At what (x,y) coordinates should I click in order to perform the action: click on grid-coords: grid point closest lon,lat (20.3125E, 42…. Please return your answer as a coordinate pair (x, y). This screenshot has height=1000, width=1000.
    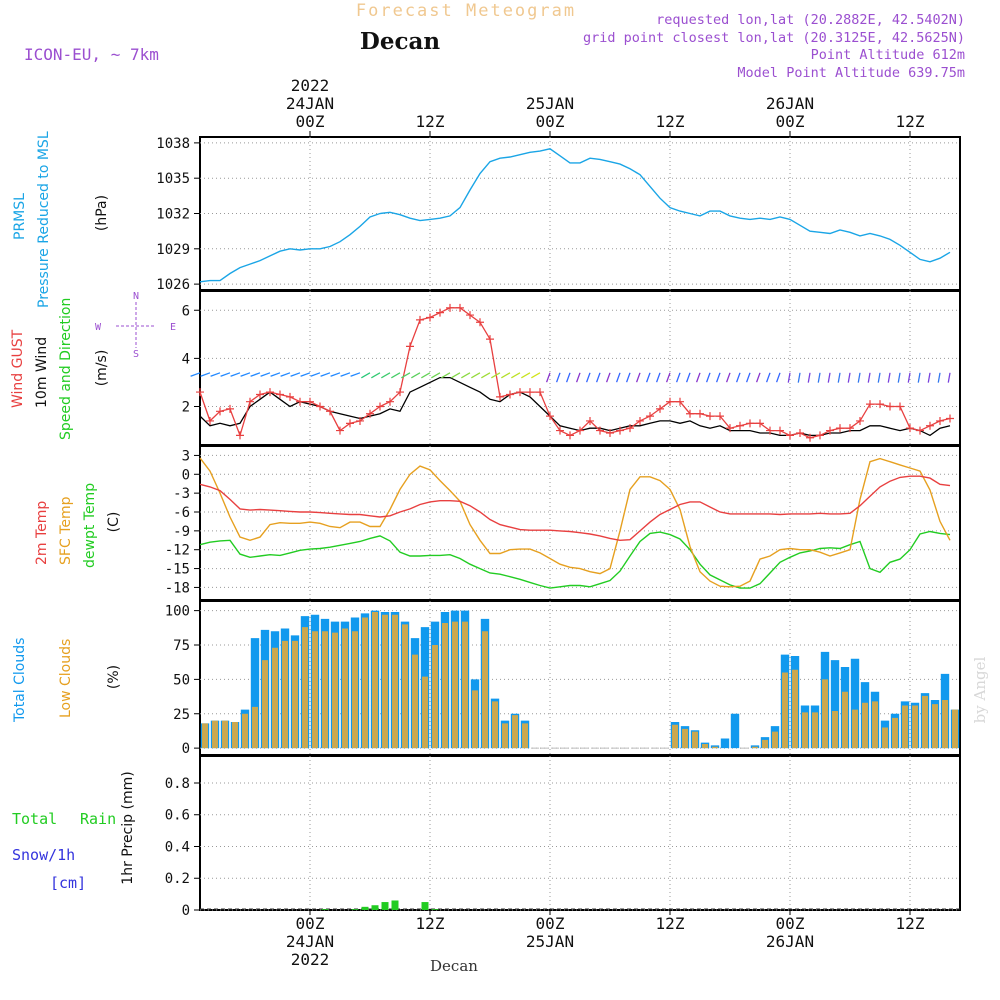
    Looking at the image, I should click on (774, 38).